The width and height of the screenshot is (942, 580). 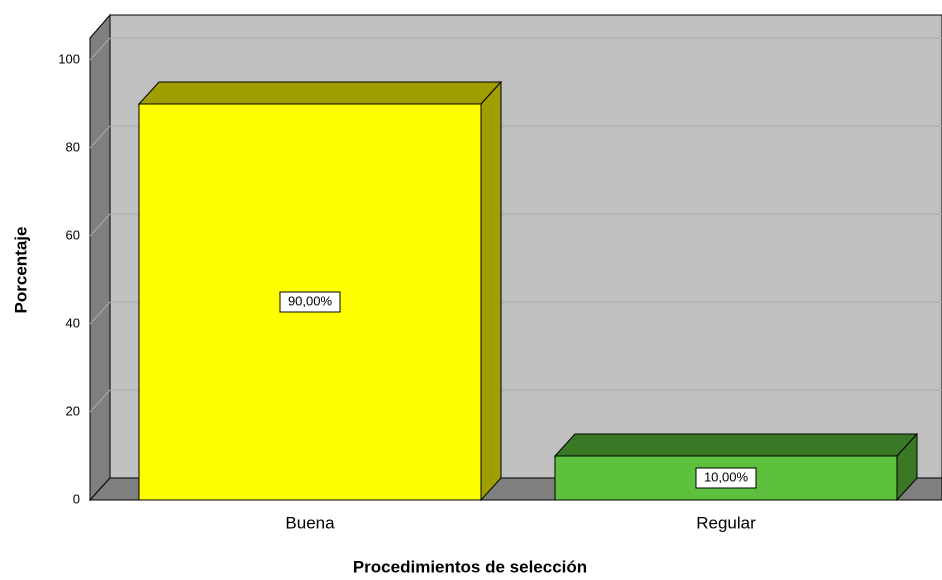 What do you see at coordinates (69, 58) in the screenshot?
I see `y-tick-label: 100` at bounding box center [69, 58].